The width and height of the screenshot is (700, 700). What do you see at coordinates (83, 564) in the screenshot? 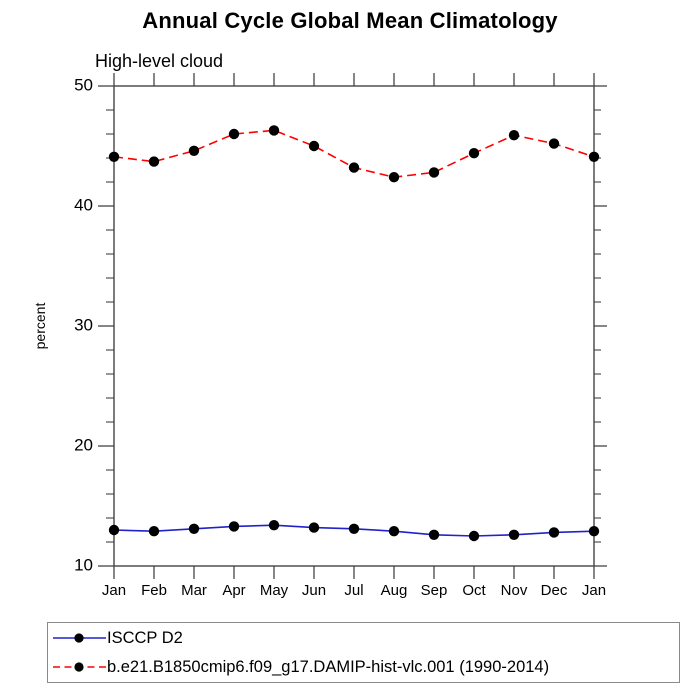
I see `y-tick-label: 10` at bounding box center [83, 564].